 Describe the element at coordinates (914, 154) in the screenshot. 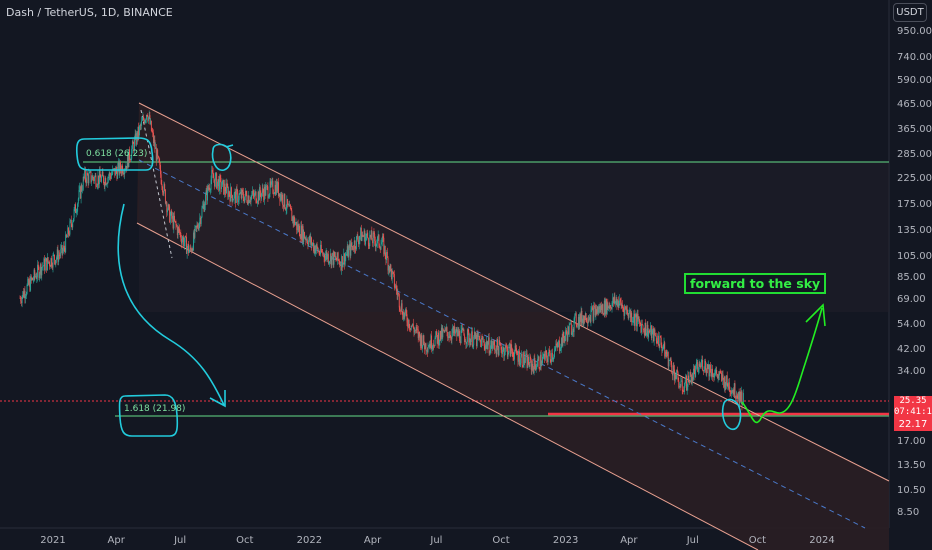

I see `y-tick-label: 285.00` at that location.